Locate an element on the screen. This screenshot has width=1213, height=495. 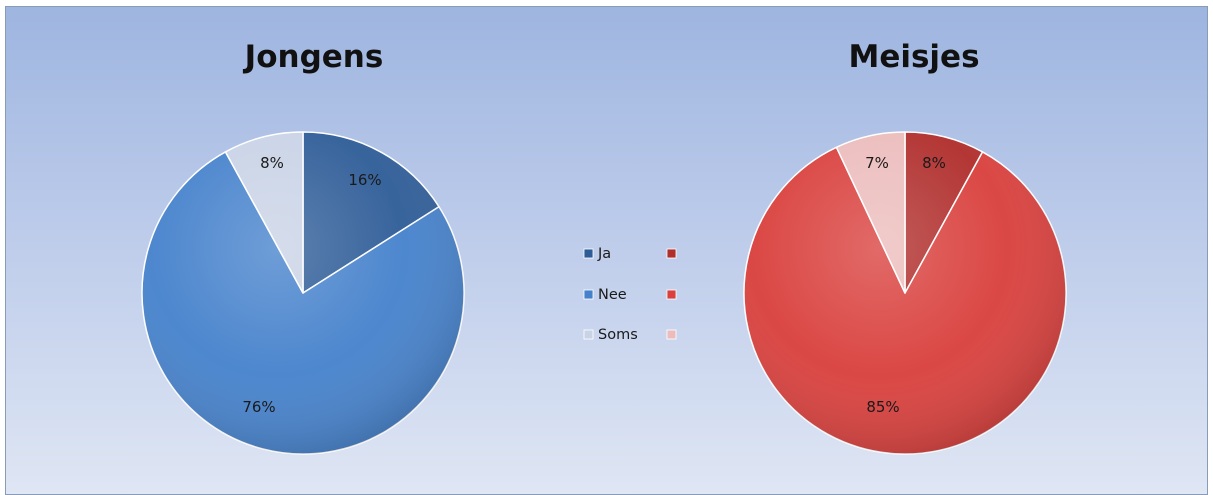
legend: Ja Nee Soms is located at coordinates (630, 294).